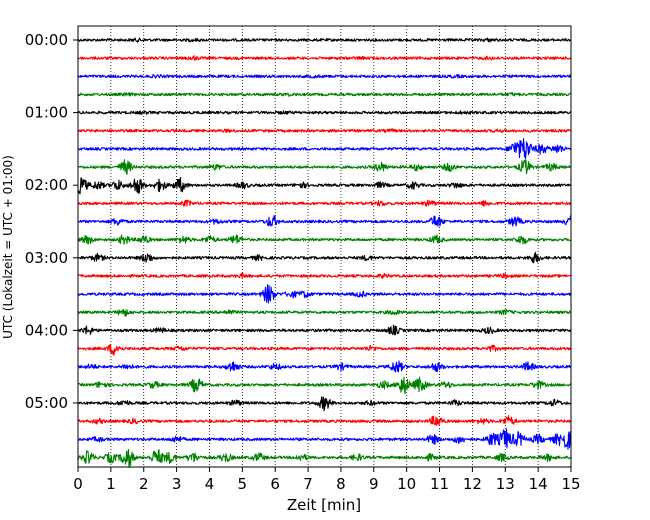 Image resolution: width=650 pixels, height=520 pixels. What do you see at coordinates (78, 484) in the screenshot?
I see `x-tick-label-0: 0` at bounding box center [78, 484].